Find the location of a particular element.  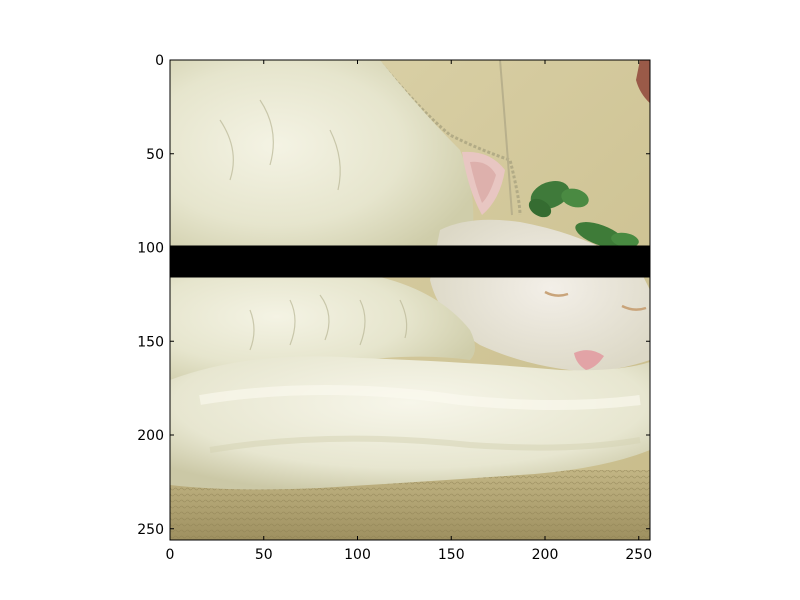

y-tick-label: 250 is located at coordinates (150, 530).